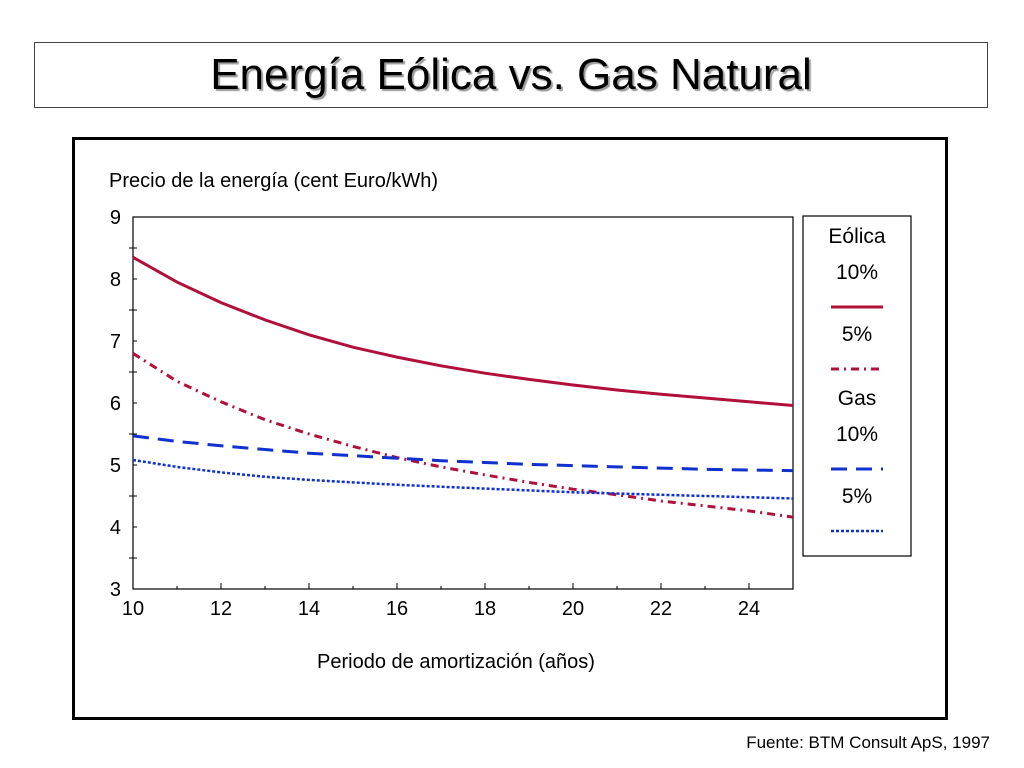  Describe the element at coordinates (133, 609) in the screenshot. I see `x-tick-label: 10` at that location.